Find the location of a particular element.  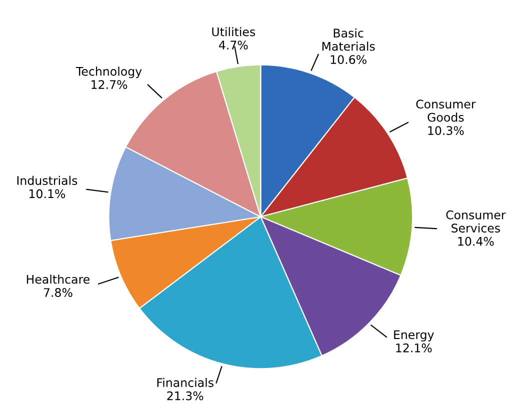

data-label: 7.8% is located at coordinates (58, 292).